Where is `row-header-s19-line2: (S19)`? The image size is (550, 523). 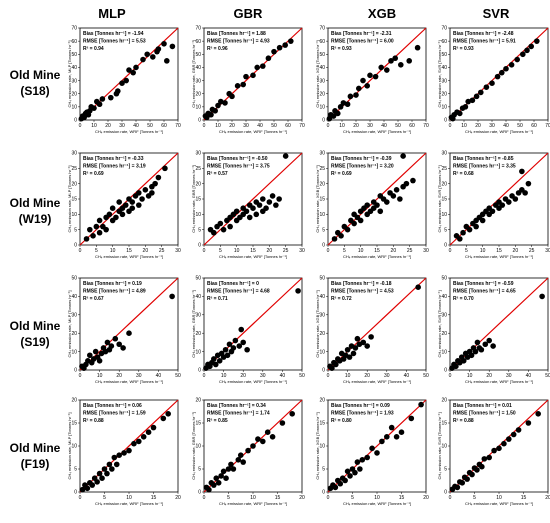 row-header-s19-line2: (S19) is located at coordinates (34, 342).